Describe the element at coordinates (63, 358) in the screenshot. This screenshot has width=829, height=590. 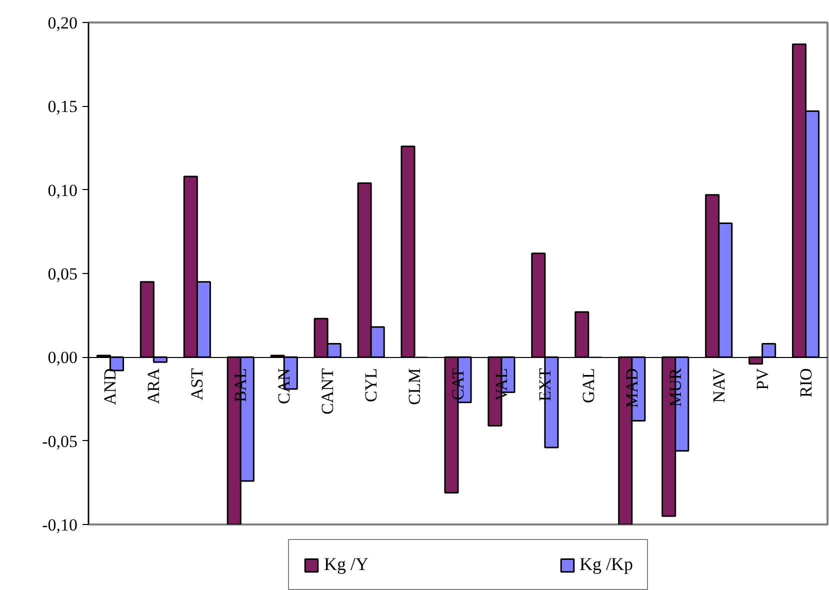
I see `y-tick-label: 0,00` at that location.